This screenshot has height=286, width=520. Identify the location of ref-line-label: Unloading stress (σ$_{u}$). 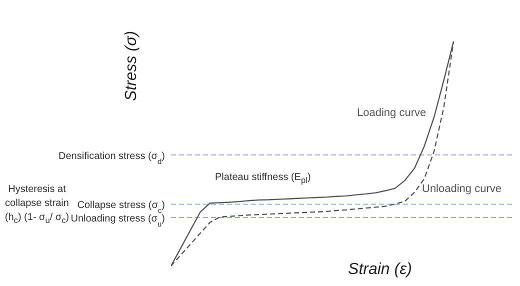
(117, 220).